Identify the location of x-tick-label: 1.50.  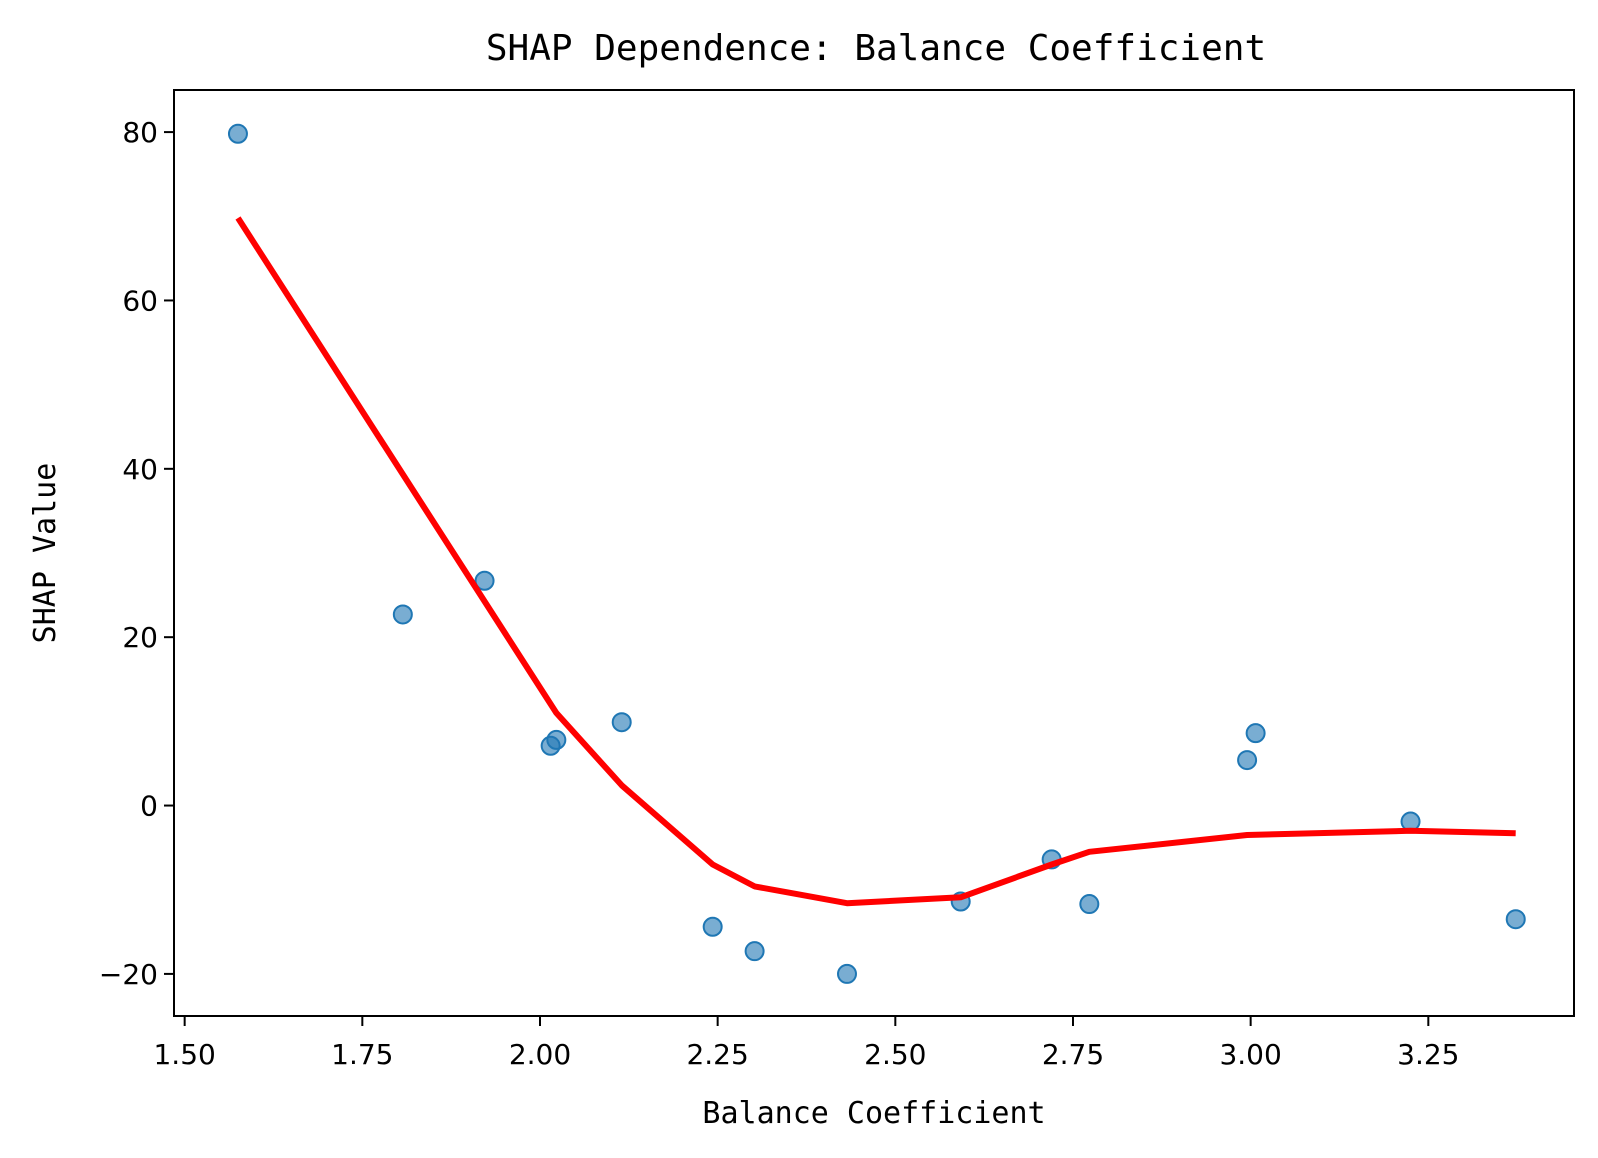
(184, 1054).